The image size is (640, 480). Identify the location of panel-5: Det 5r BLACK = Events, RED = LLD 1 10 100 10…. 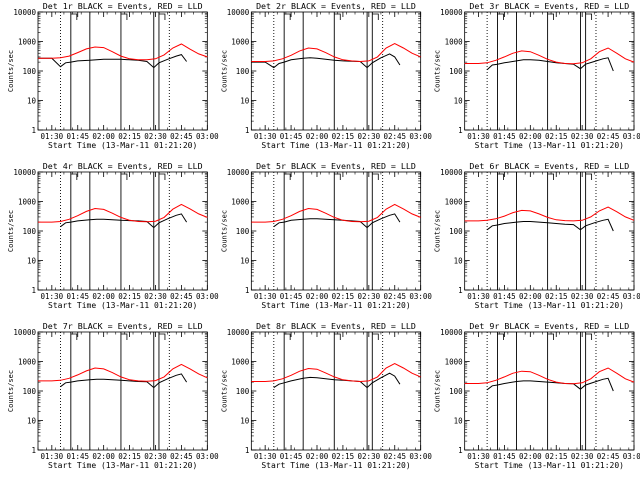
(326, 235).